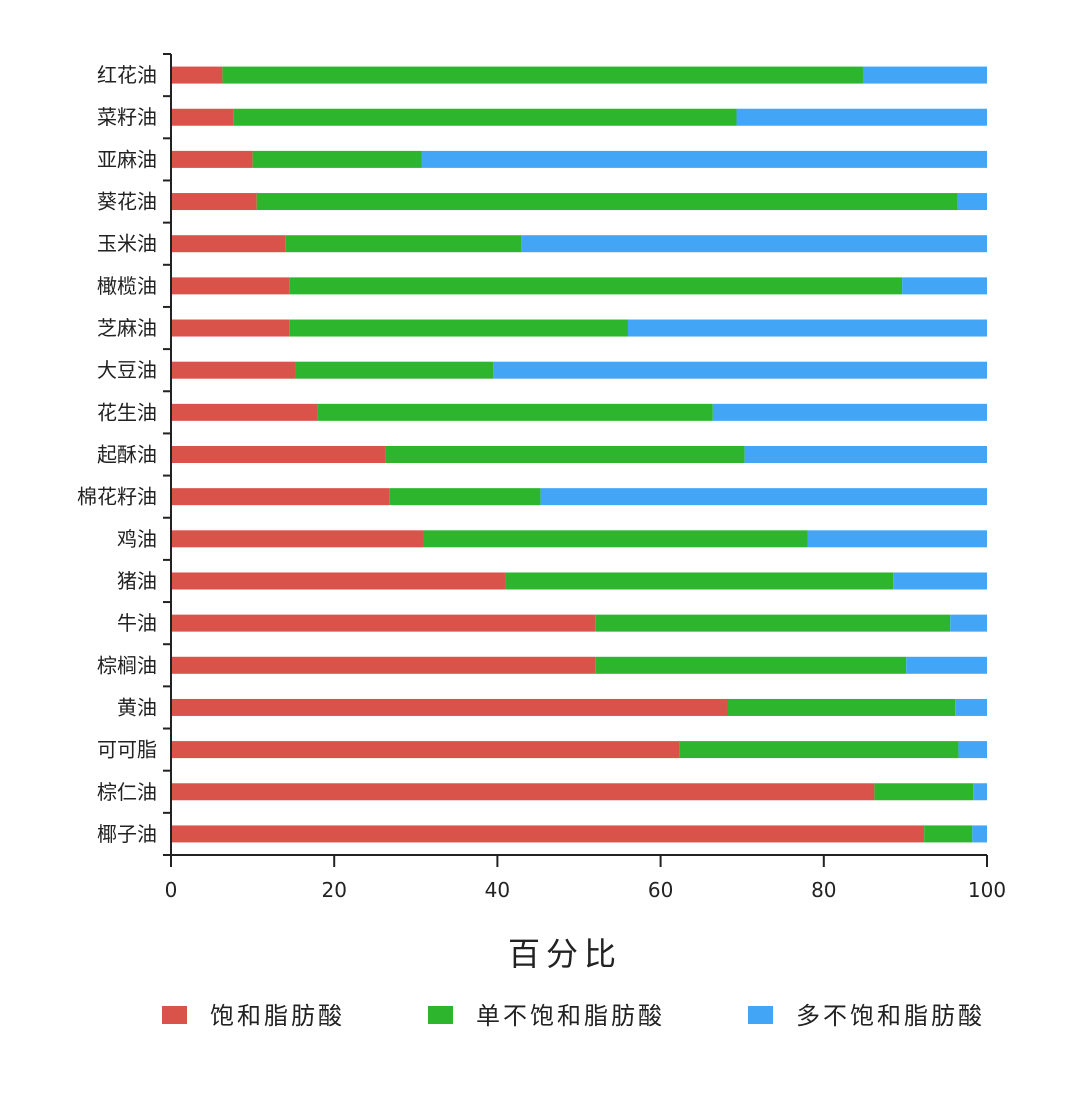  Describe the element at coordinates (117, 497) in the screenshot. I see `category-label: 棉花籽油` at that location.